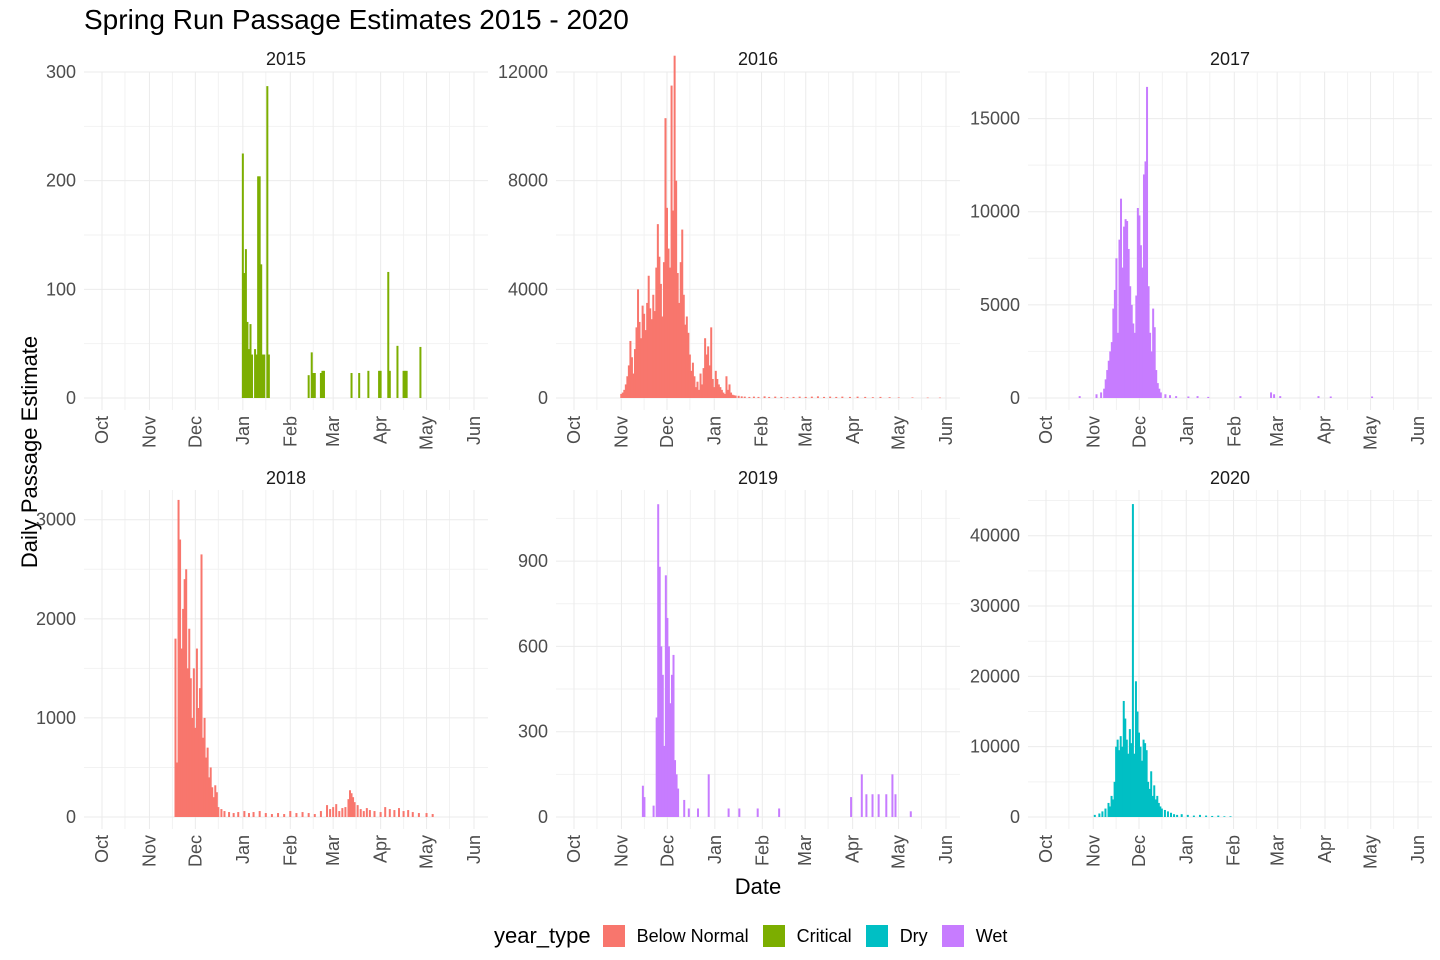 Image resolution: width=1440 pixels, height=960 pixels. What do you see at coordinates (758, 478) in the screenshot?
I see `panel-title-2019: 2019` at bounding box center [758, 478].